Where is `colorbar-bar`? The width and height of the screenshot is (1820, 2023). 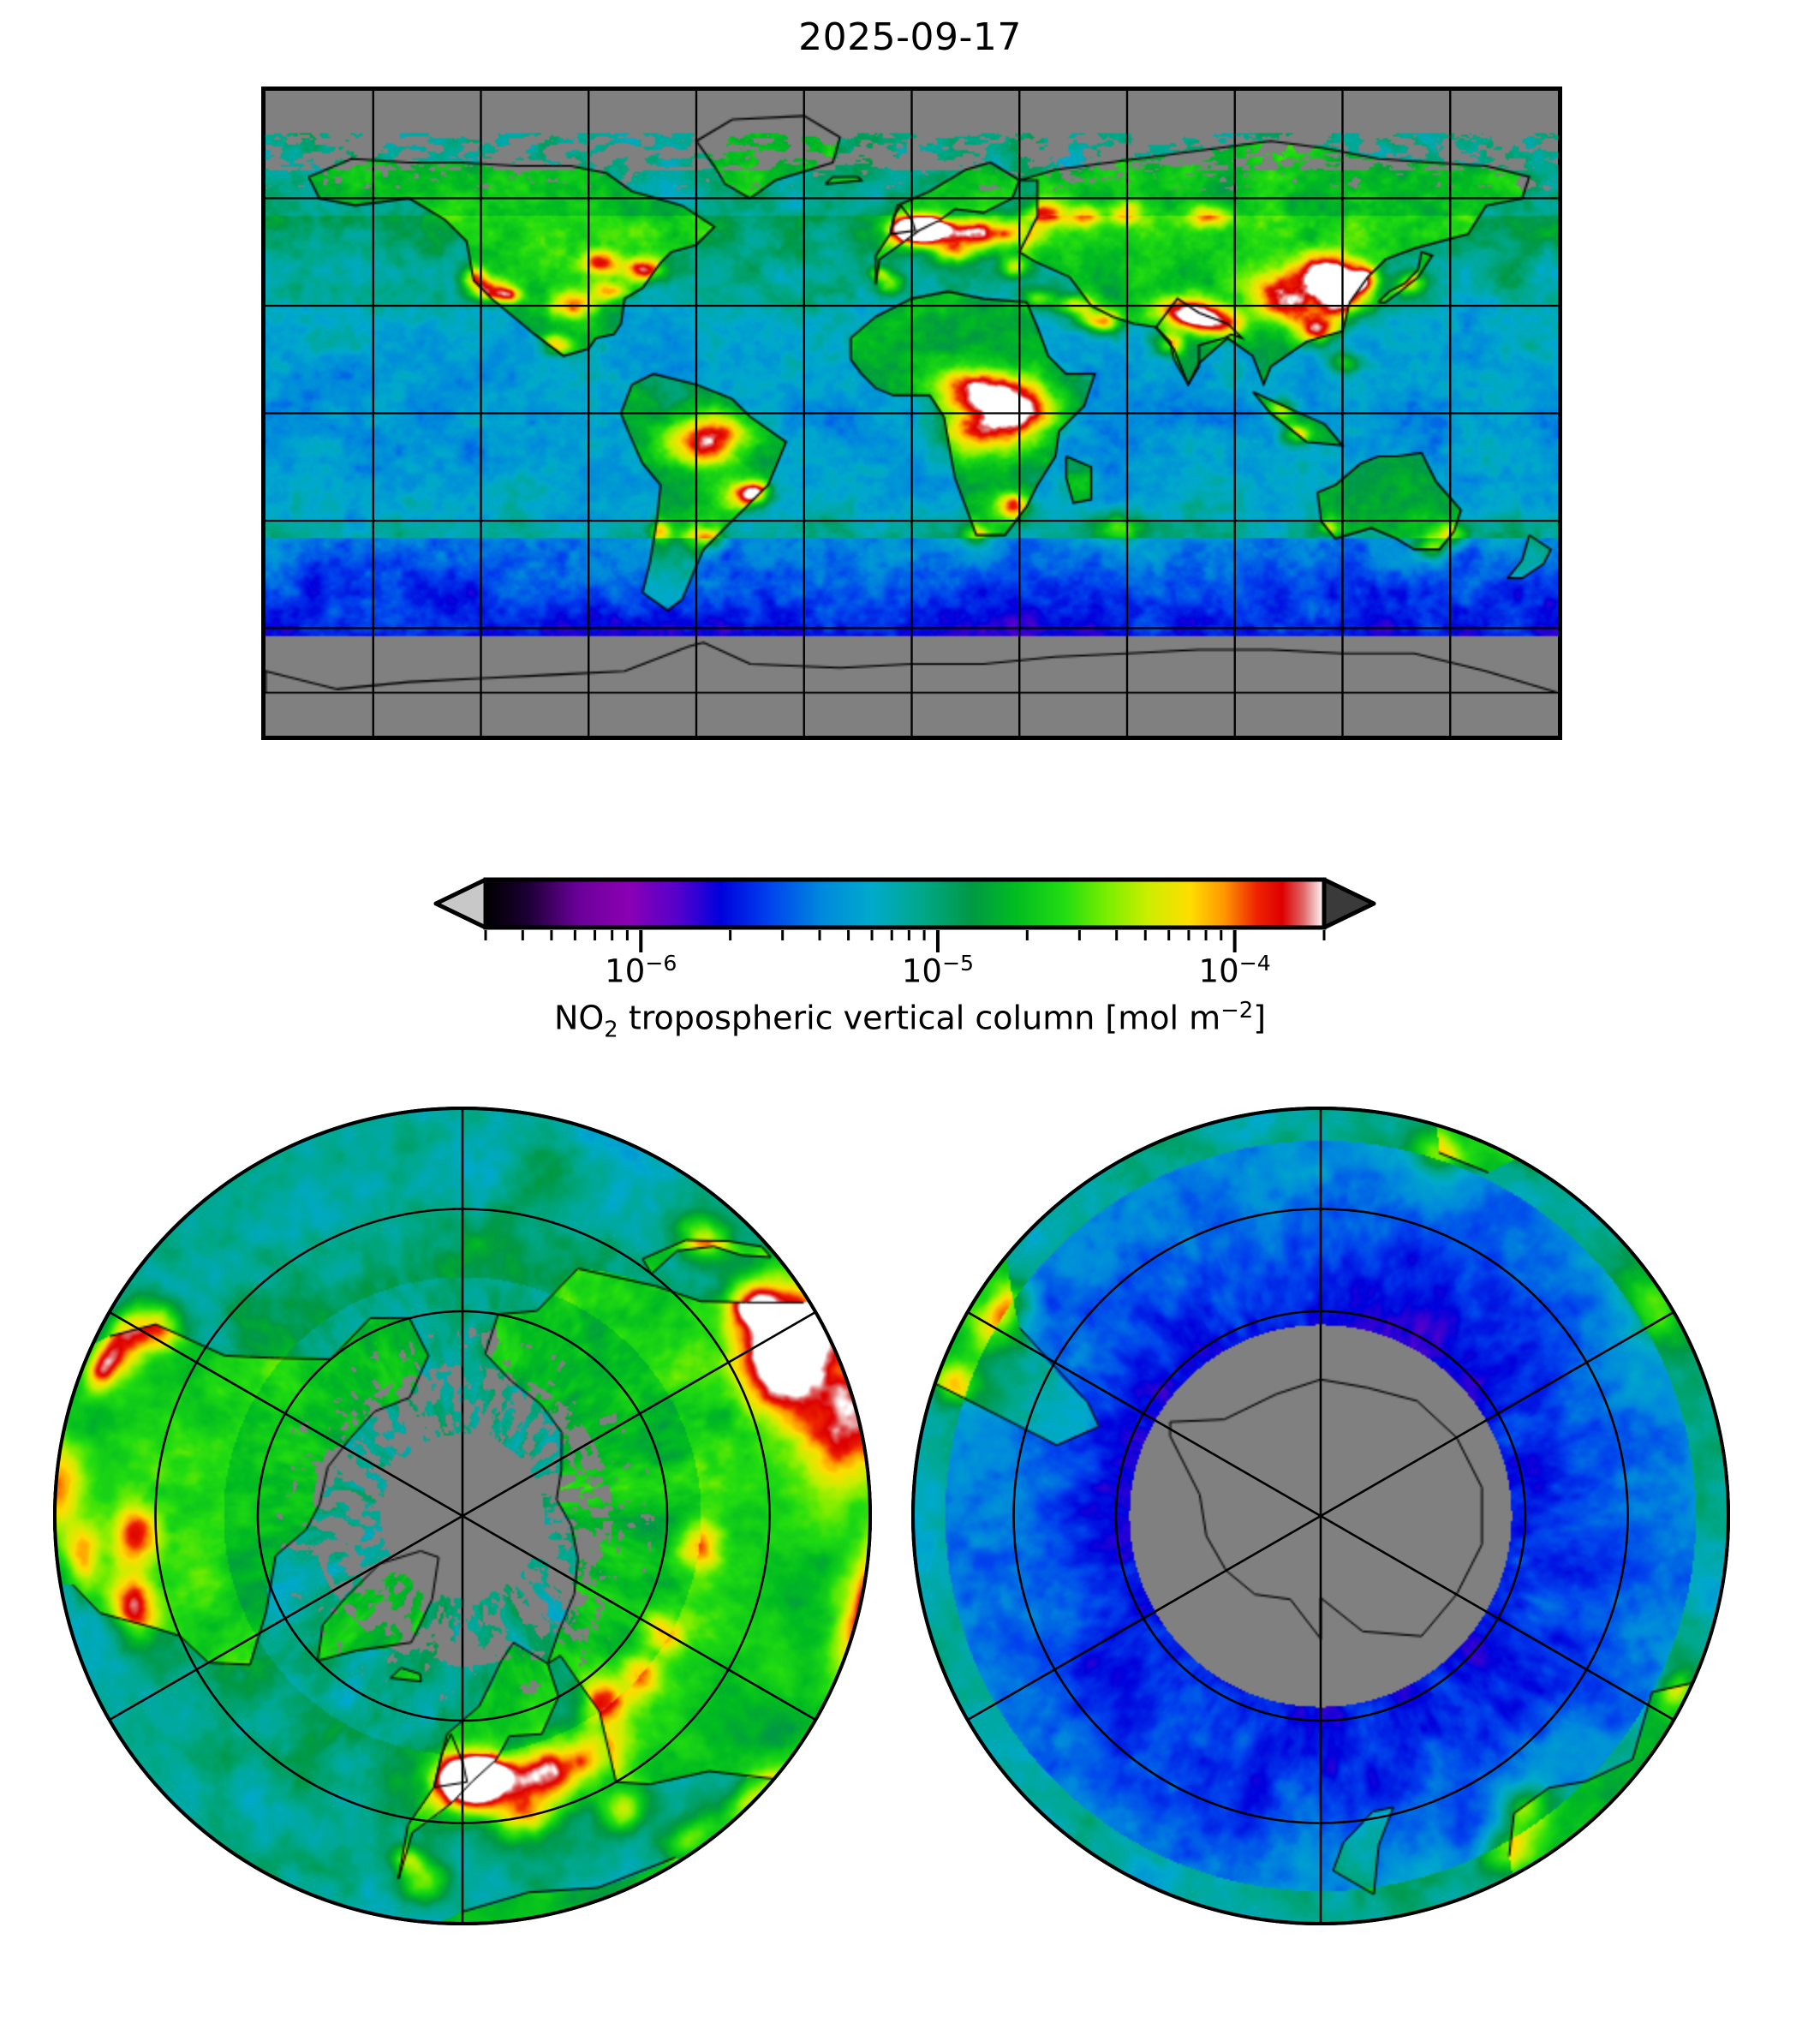 colorbar-bar is located at coordinates (905, 903).